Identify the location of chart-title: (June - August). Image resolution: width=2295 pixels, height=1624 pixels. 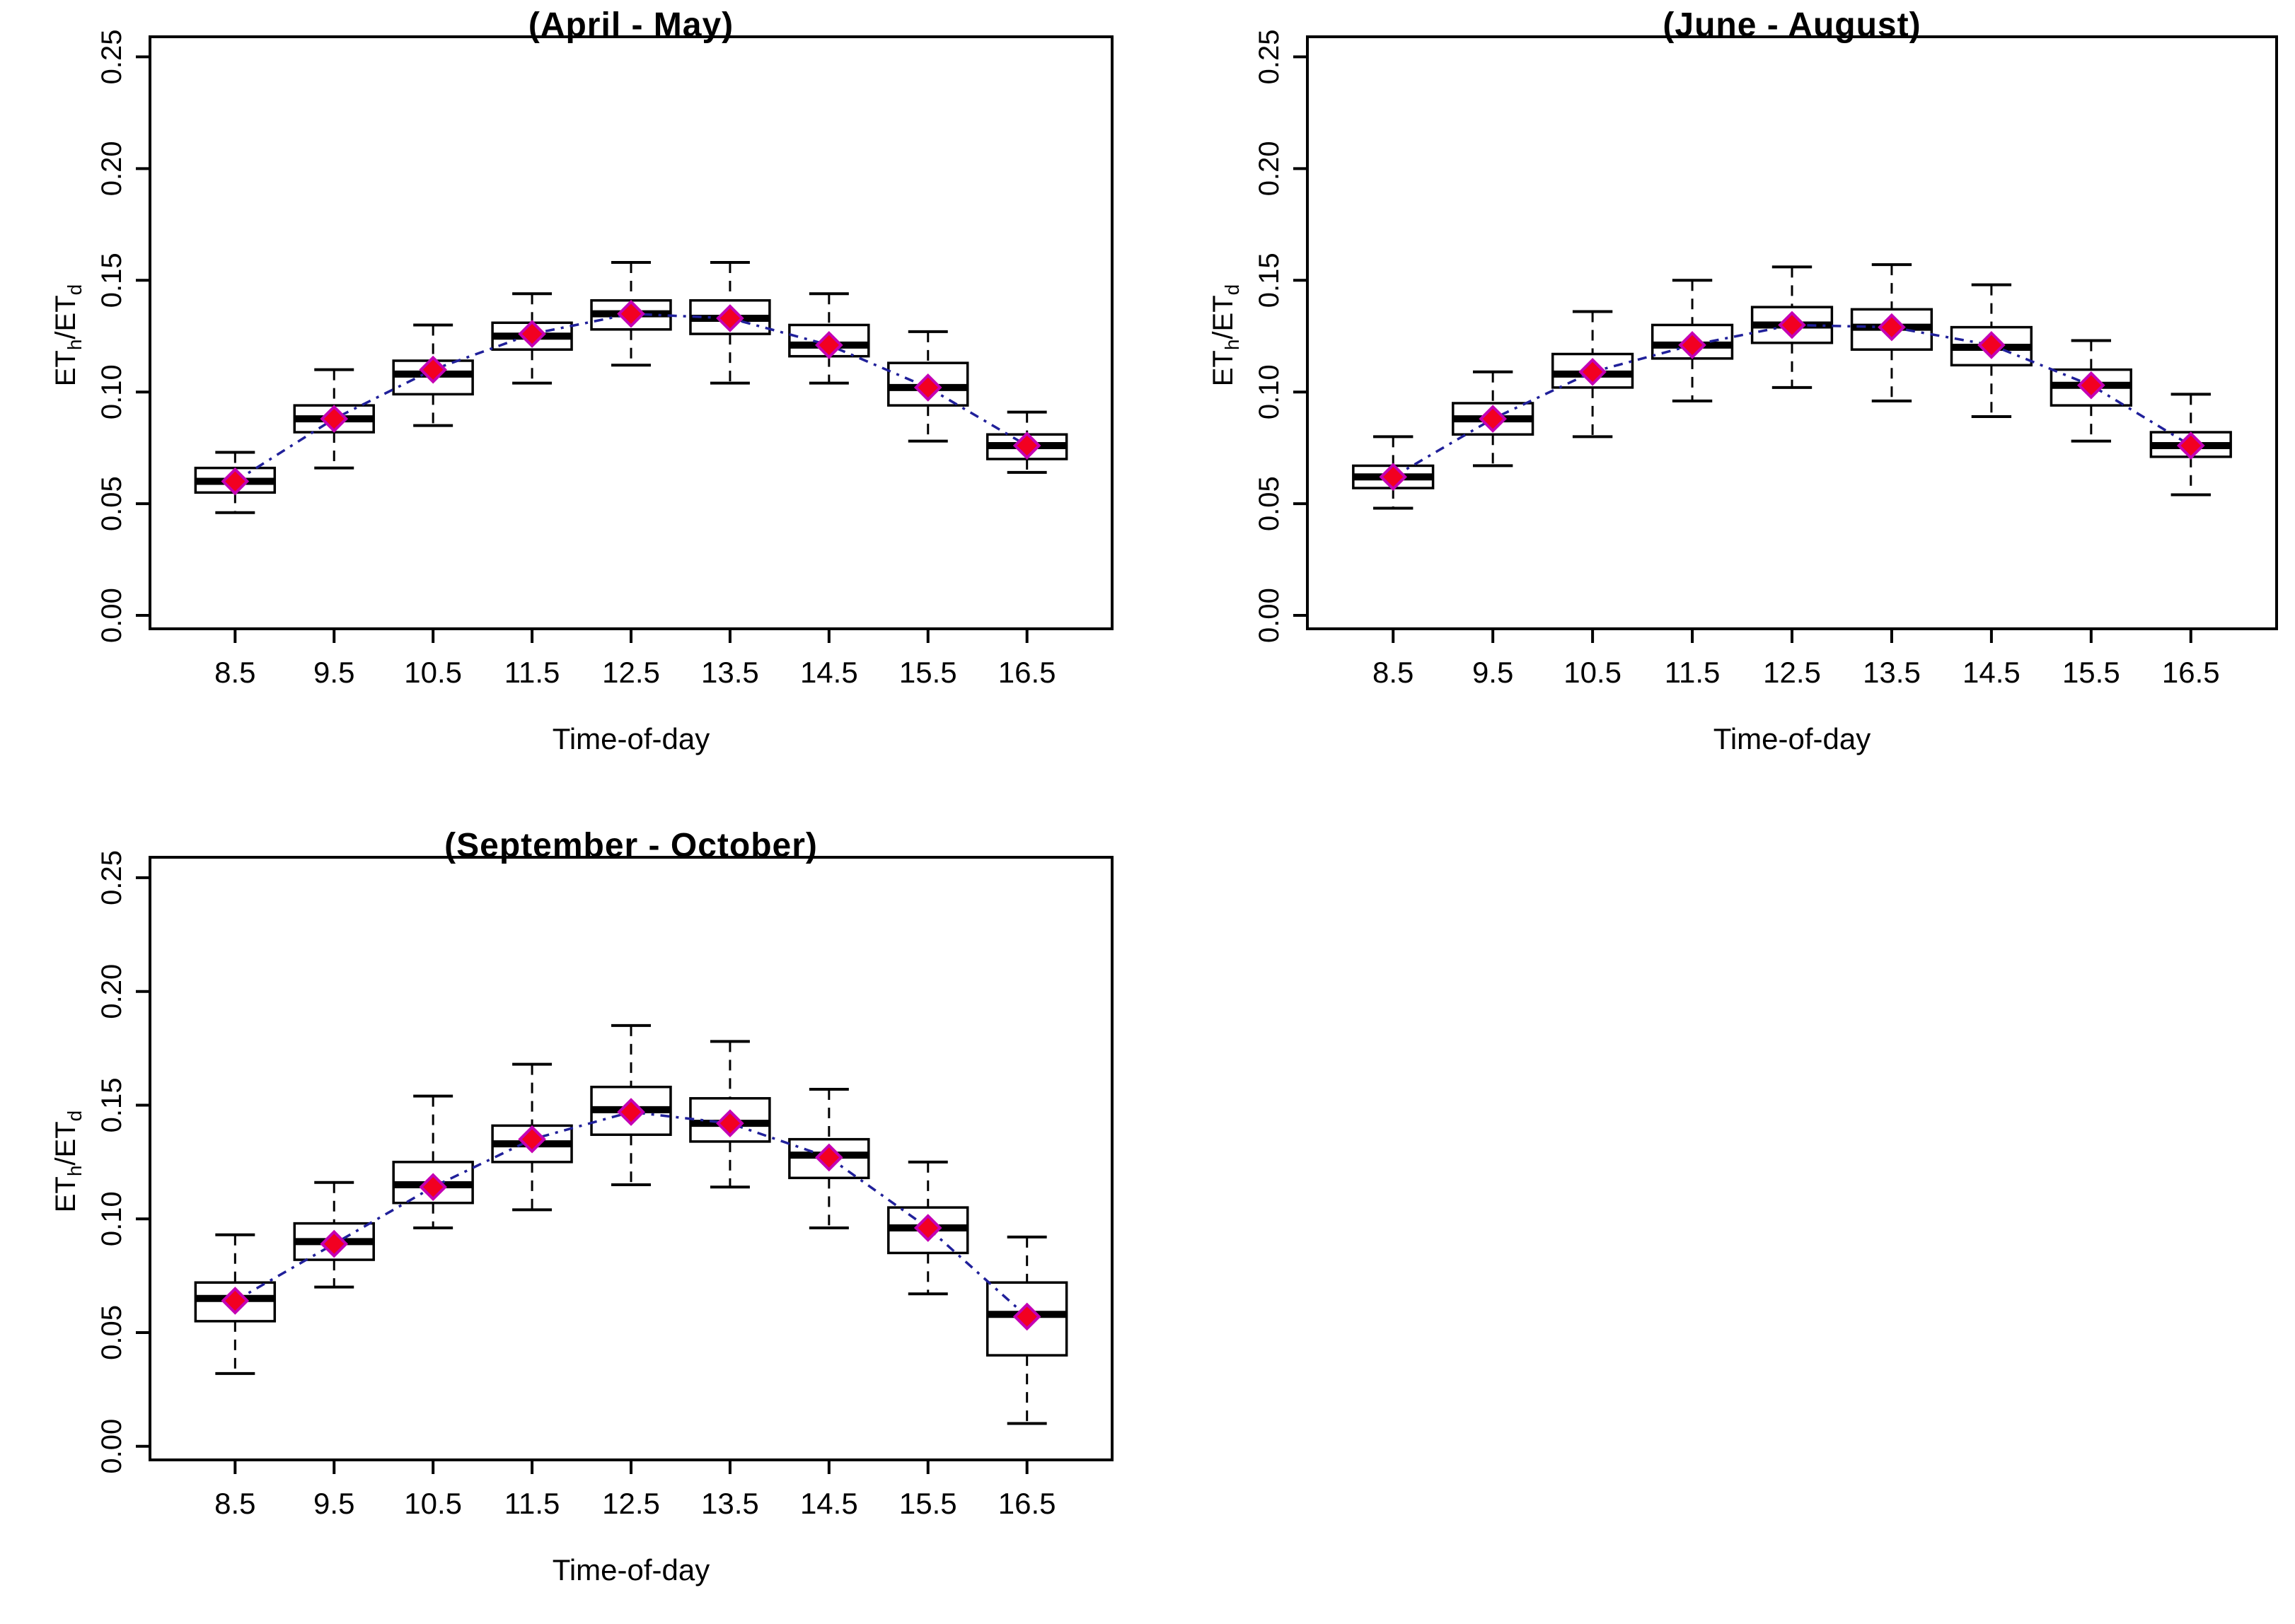
(1792, 25).